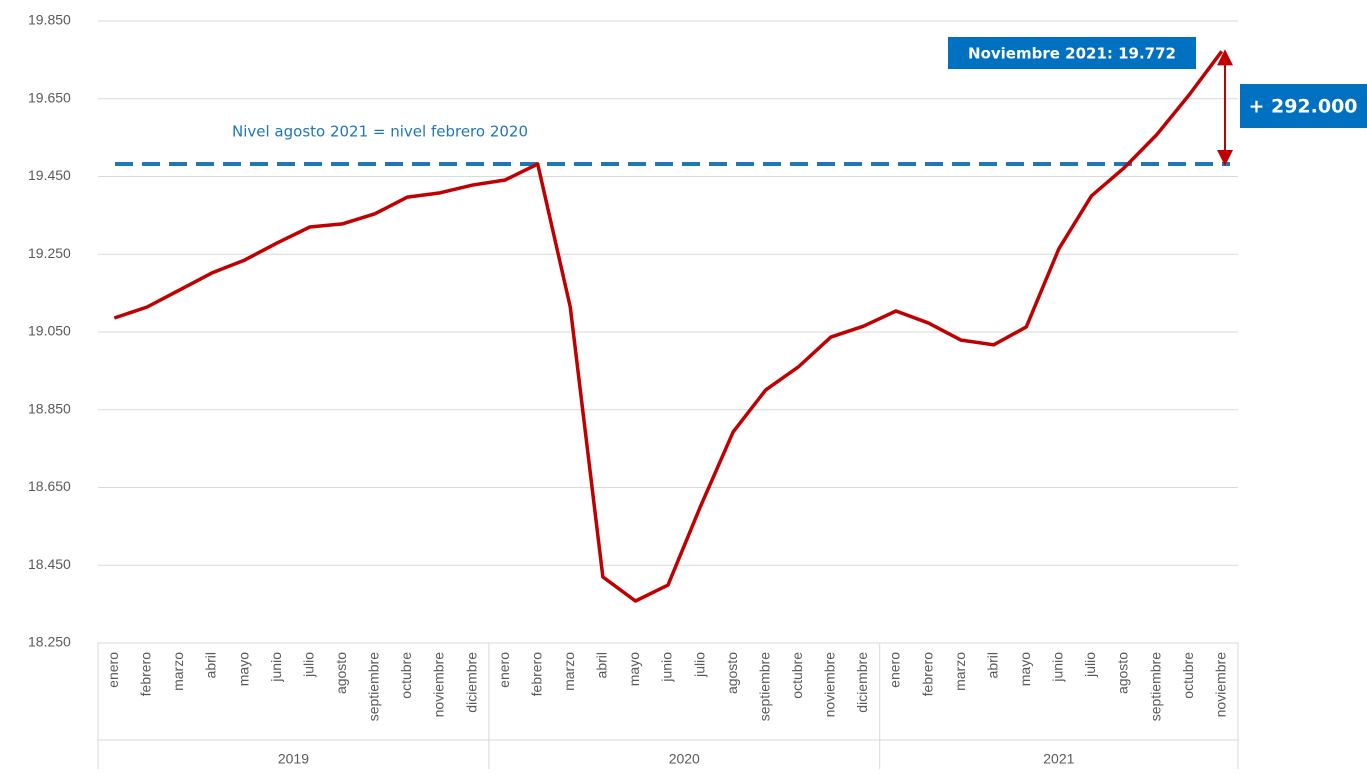 The image size is (1367, 774). I want to click on y-tick-label: 18.250, so click(49, 642).